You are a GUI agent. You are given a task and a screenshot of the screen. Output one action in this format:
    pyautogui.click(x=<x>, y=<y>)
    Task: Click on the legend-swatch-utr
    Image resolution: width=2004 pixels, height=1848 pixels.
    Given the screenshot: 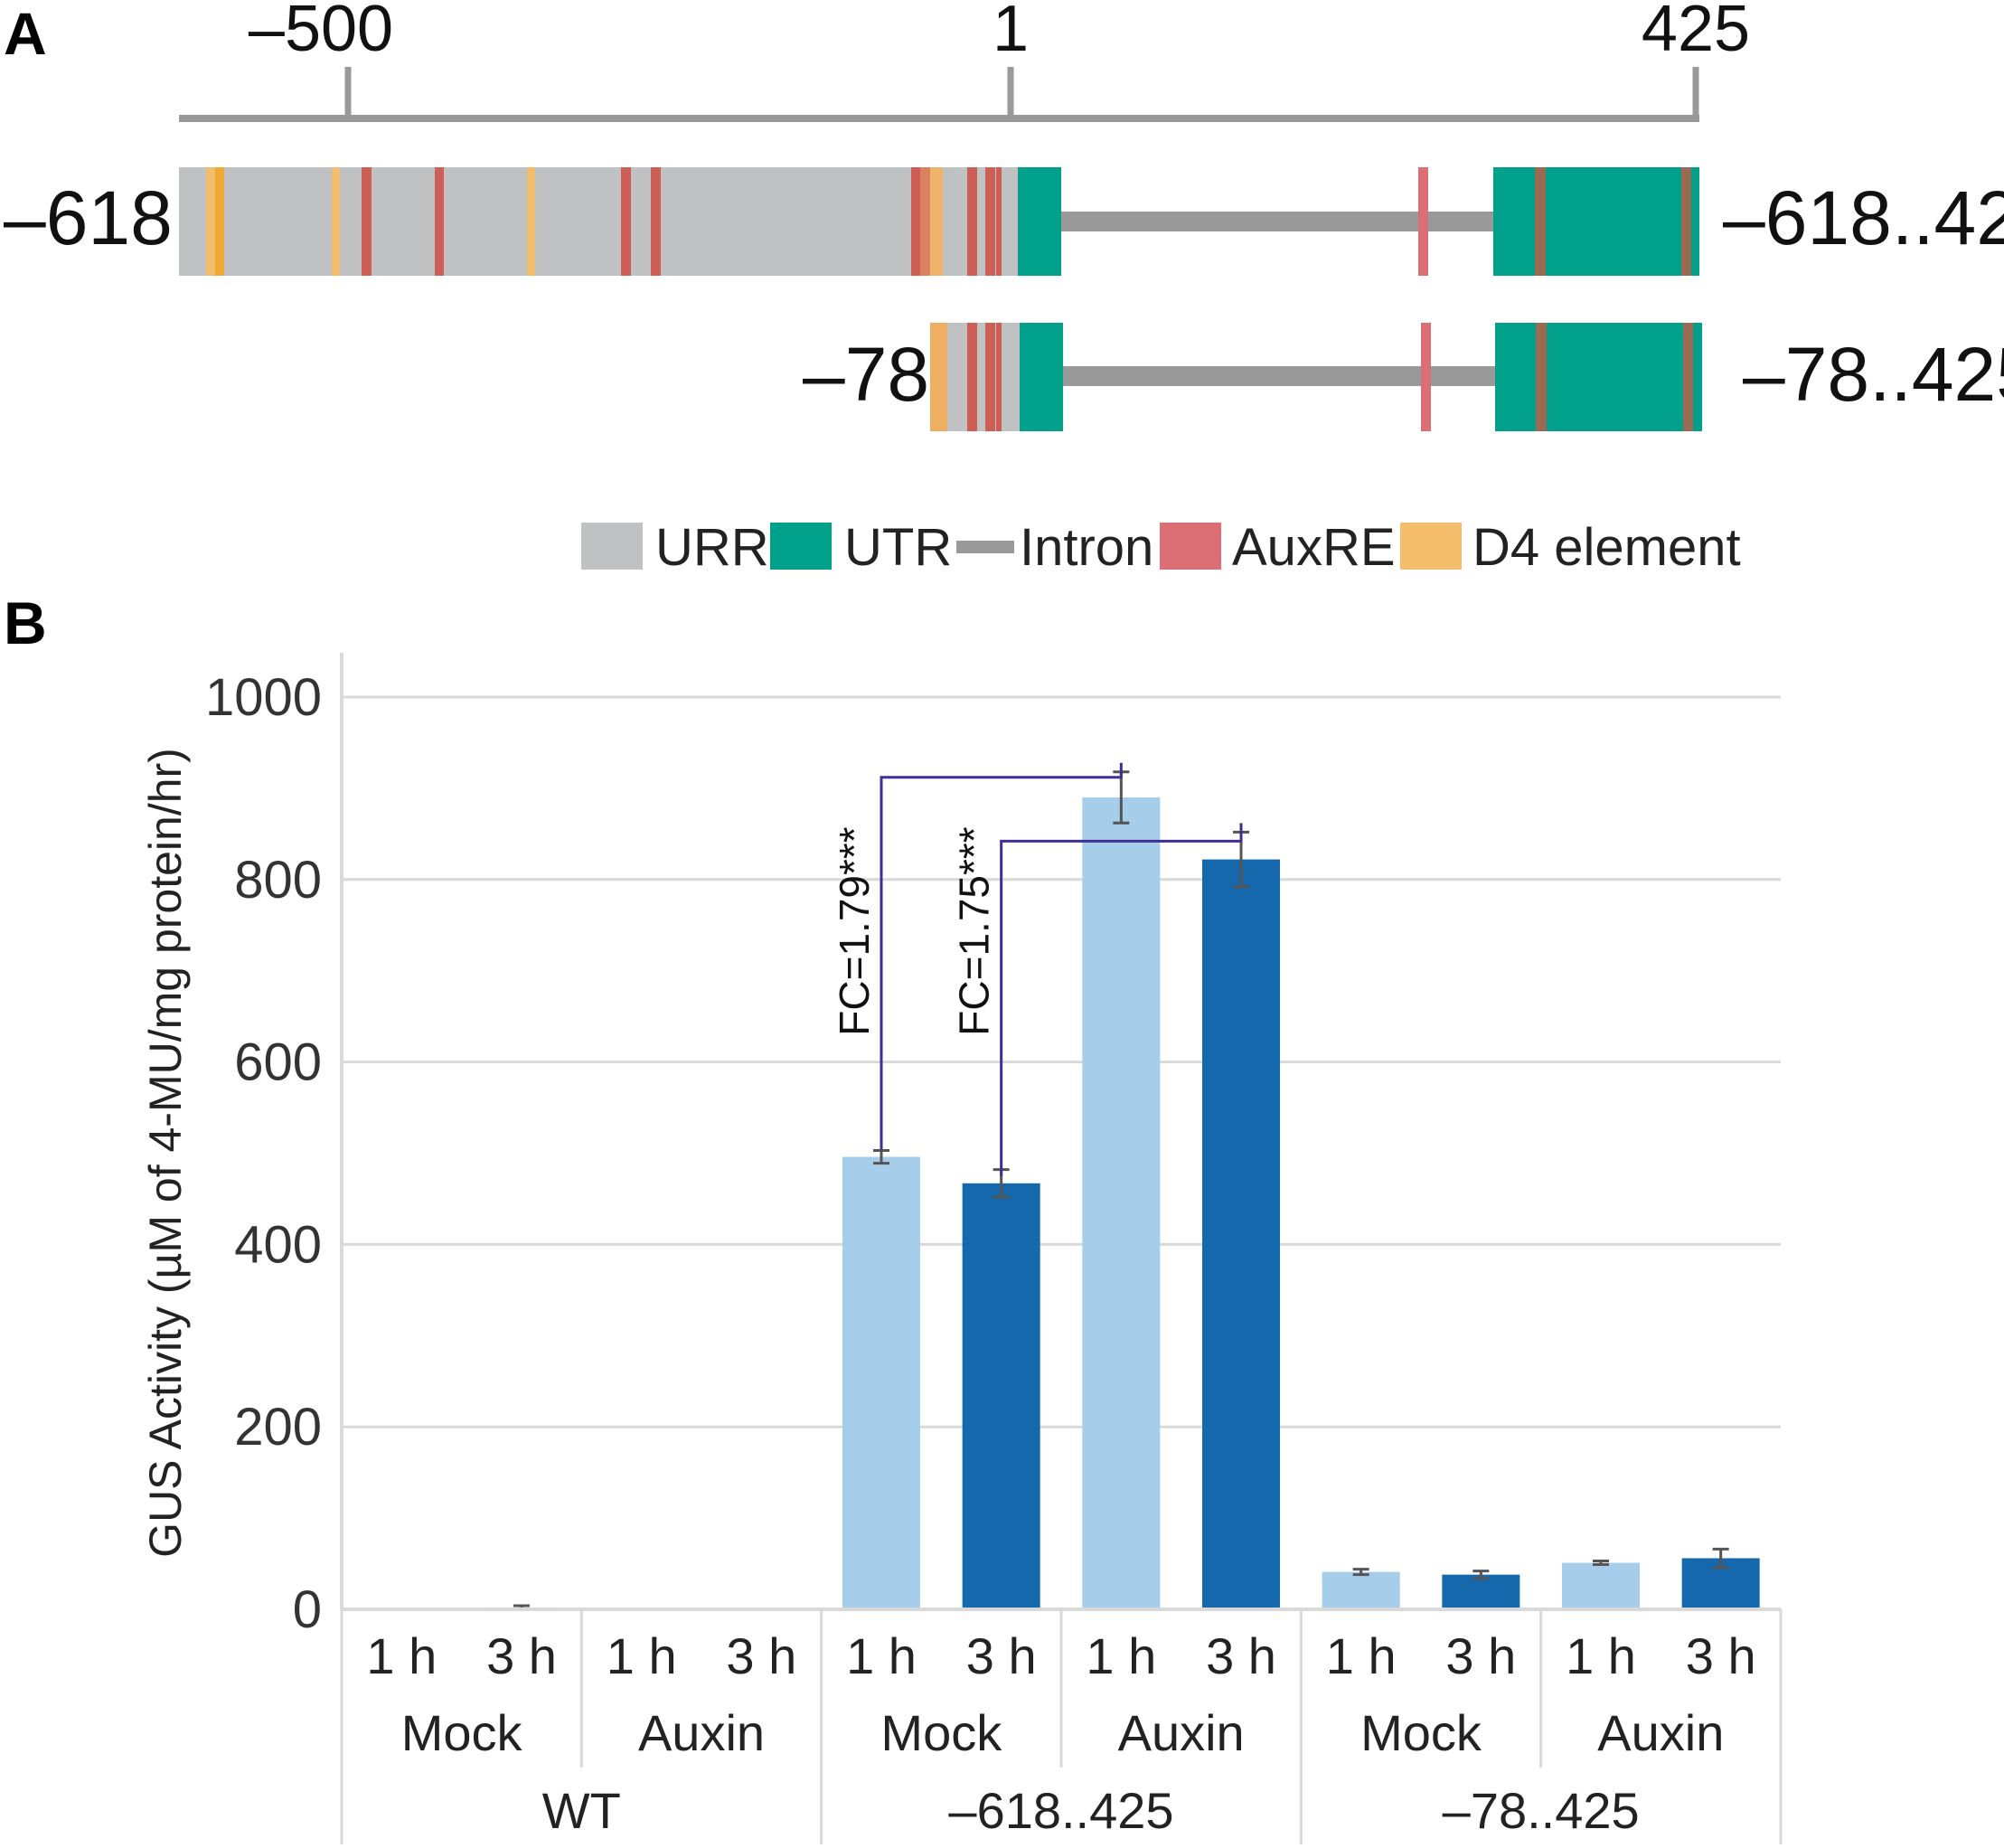 What is the action you would take?
    pyautogui.click(x=801, y=546)
    